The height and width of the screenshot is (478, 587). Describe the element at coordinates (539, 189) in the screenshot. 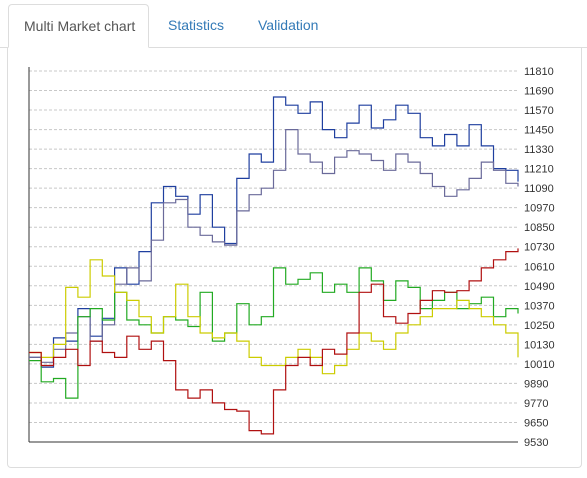

I see `y-tick-label: 11090` at that location.